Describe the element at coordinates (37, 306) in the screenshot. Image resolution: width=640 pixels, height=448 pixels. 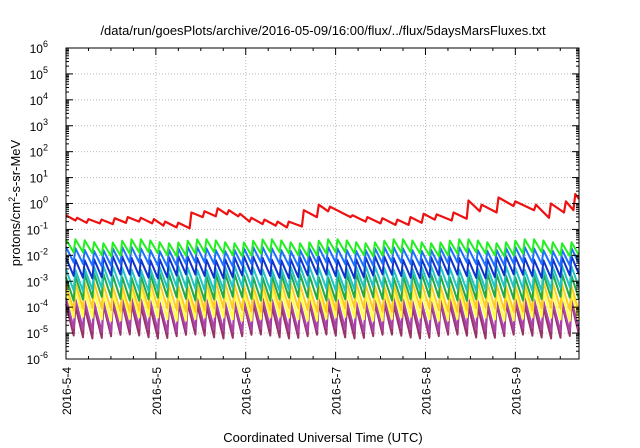
I see `y-tick-label: 10⁻⁴` at that location.